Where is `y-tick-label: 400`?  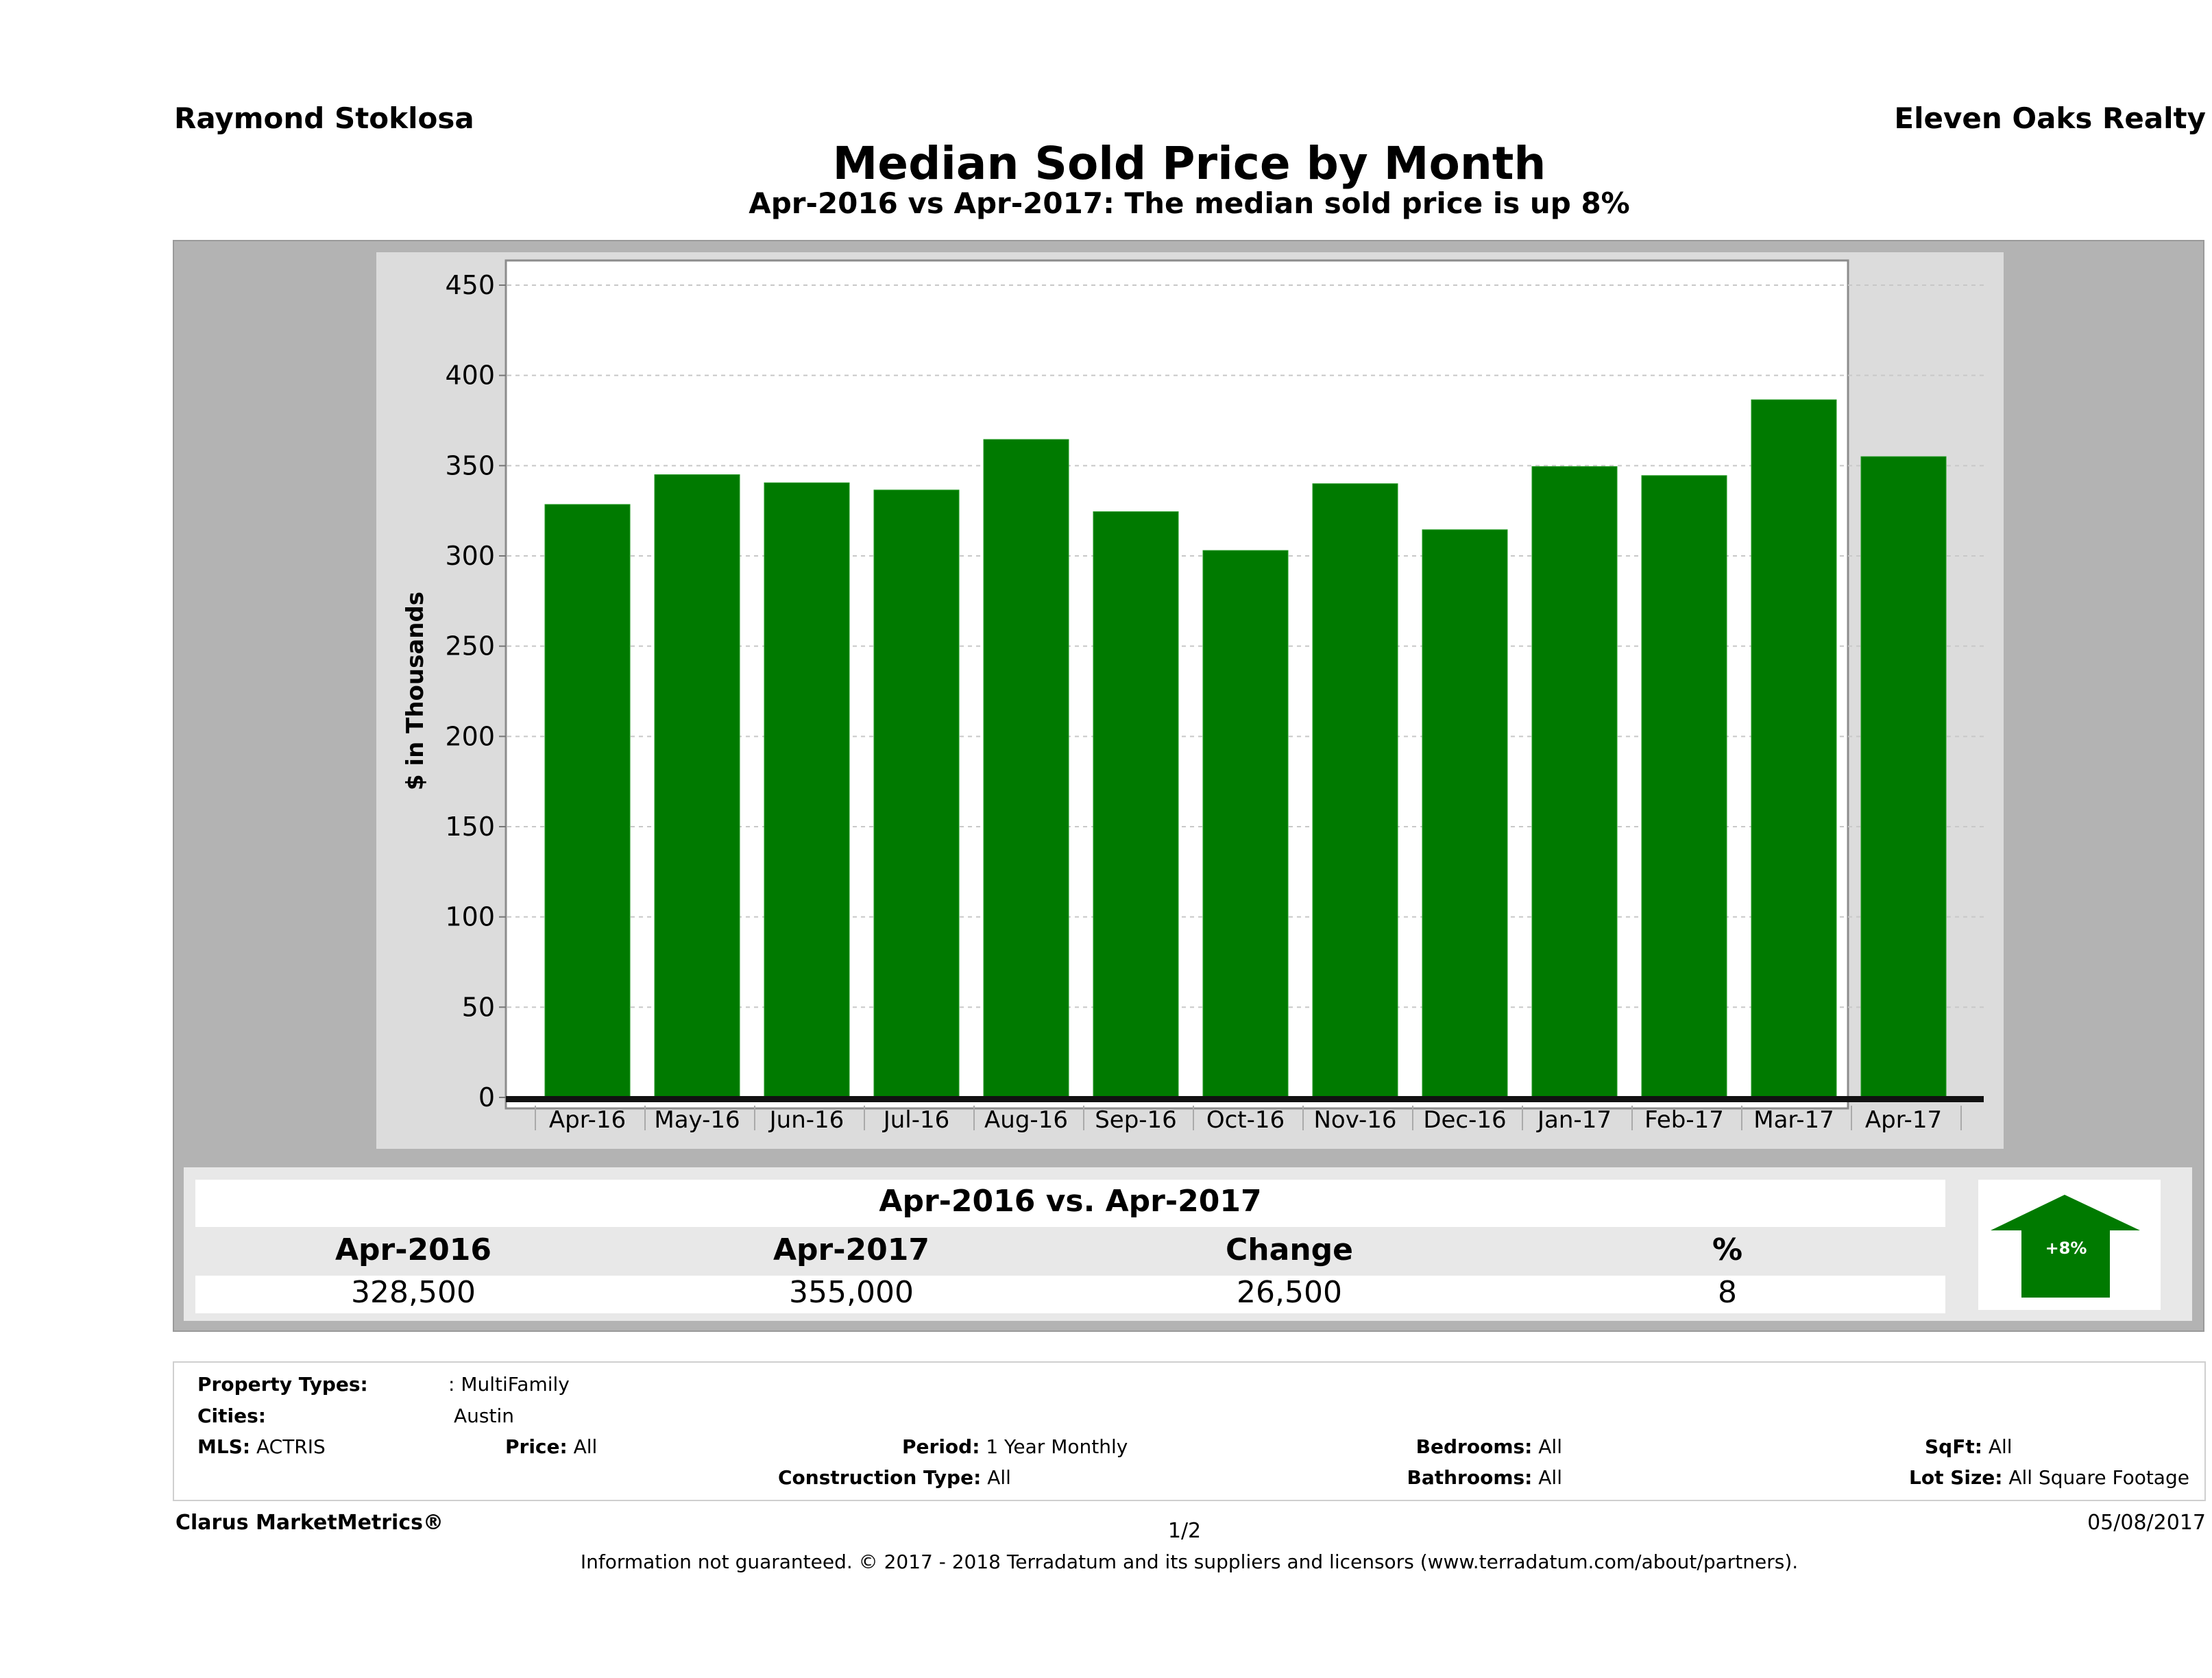
y-tick-label: 400 is located at coordinates (470, 376).